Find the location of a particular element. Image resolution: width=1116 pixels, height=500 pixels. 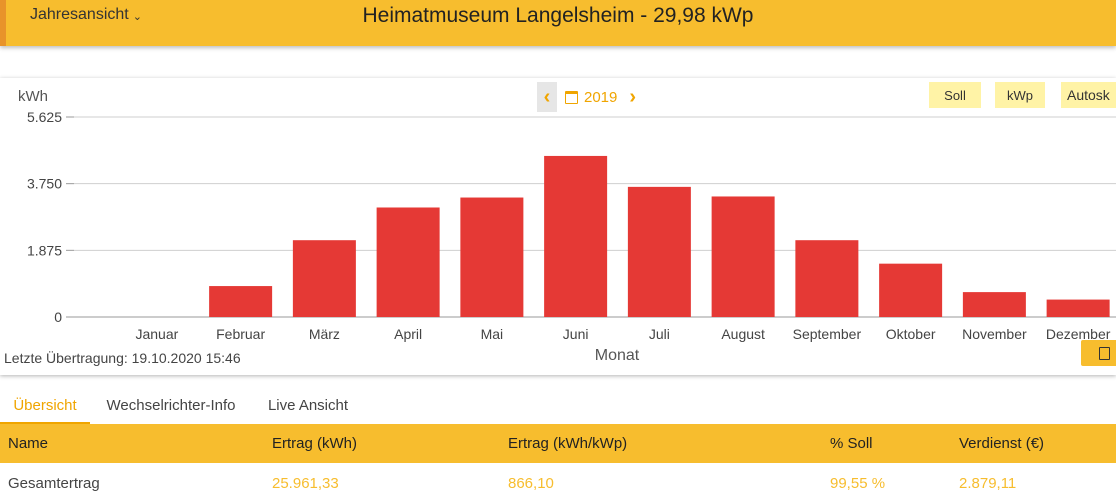

y-tick-label: 0 is located at coordinates (58, 317).